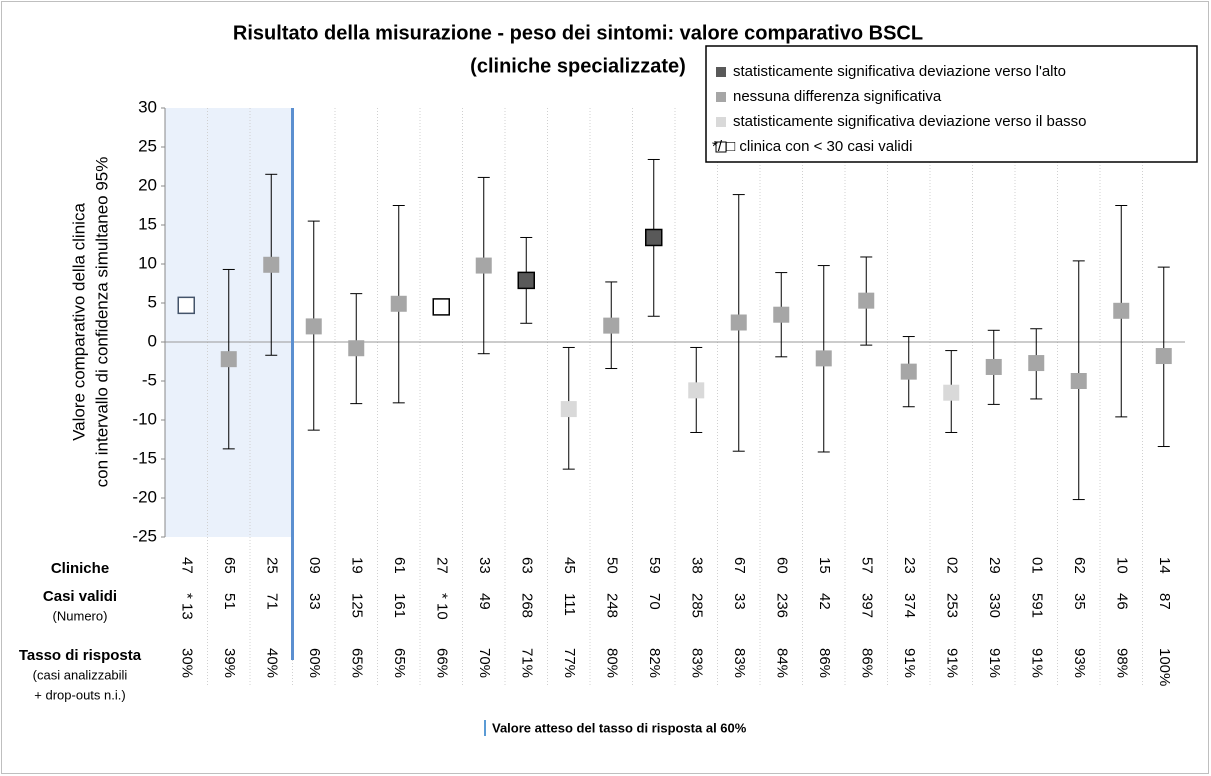 The image size is (1211, 776). Describe the element at coordinates (144, 457) in the screenshot. I see `y-tick-label: -15` at that location.